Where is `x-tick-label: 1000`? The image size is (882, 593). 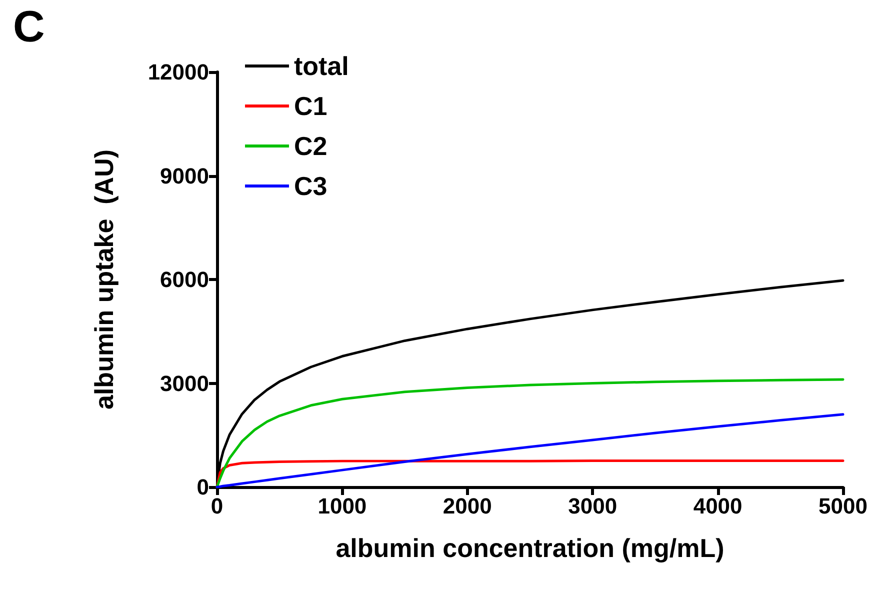 x-tick-label: 1000 is located at coordinates (342, 506).